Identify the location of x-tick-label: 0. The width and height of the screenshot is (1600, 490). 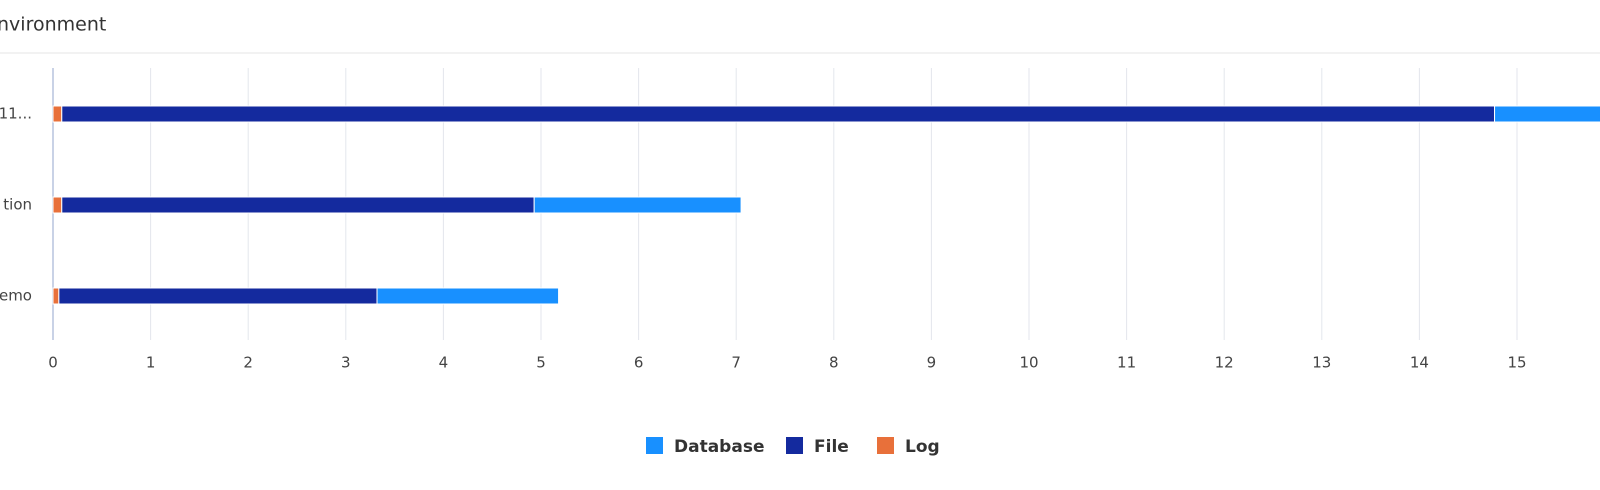
(53, 363).